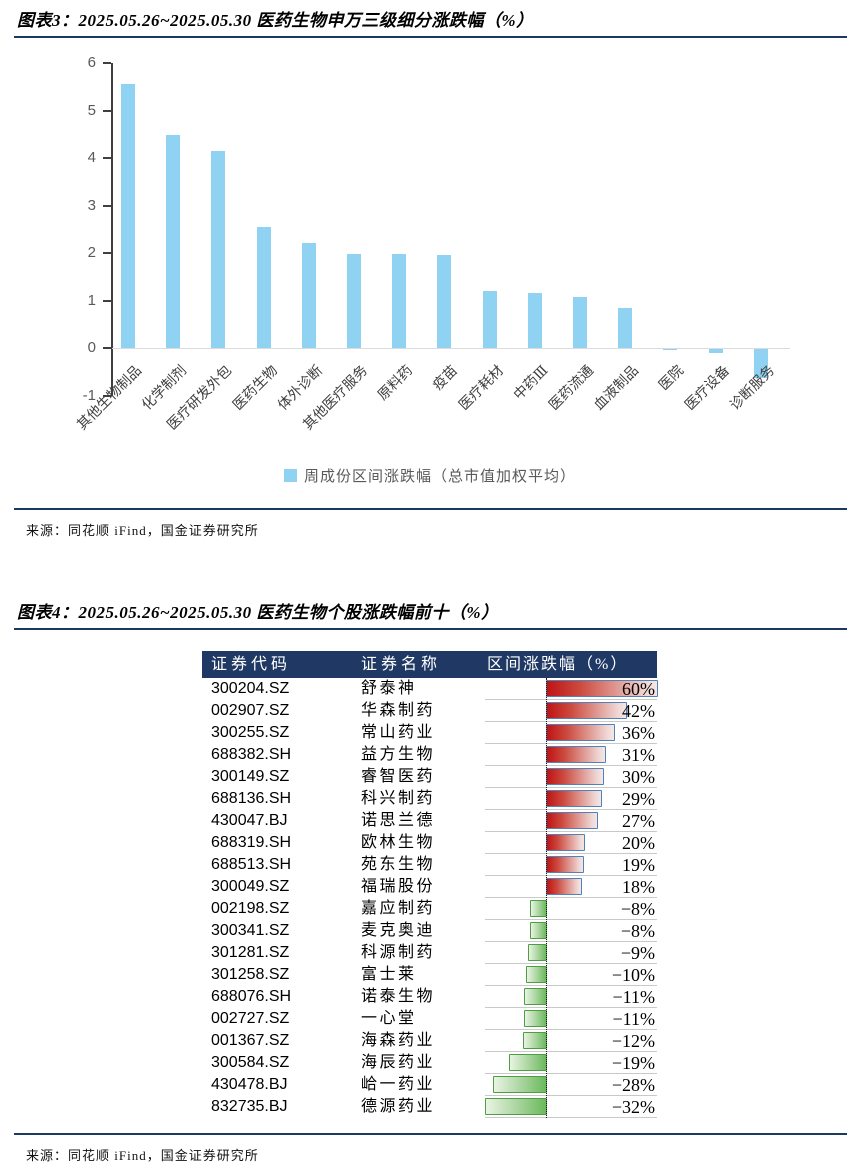  I want to click on table-row: 688382.SH 益方生物 31%, so click(429, 755).